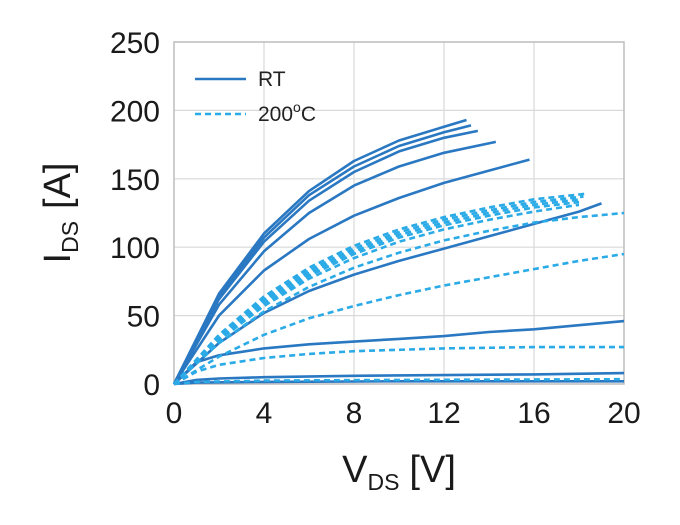 The height and width of the screenshot is (525, 680). I want to click on x-tick-label: 8, so click(354, 413).